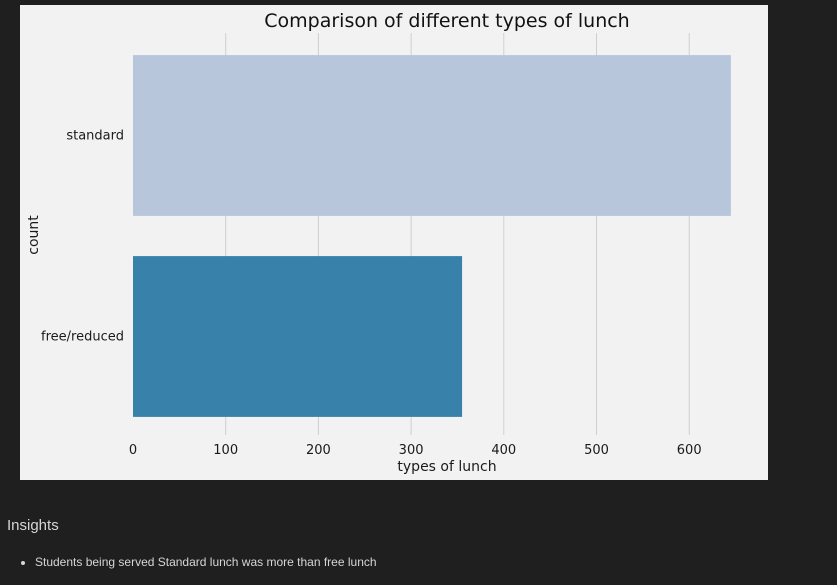  I want to click on x-tick-label: 500, so click(596, 450).